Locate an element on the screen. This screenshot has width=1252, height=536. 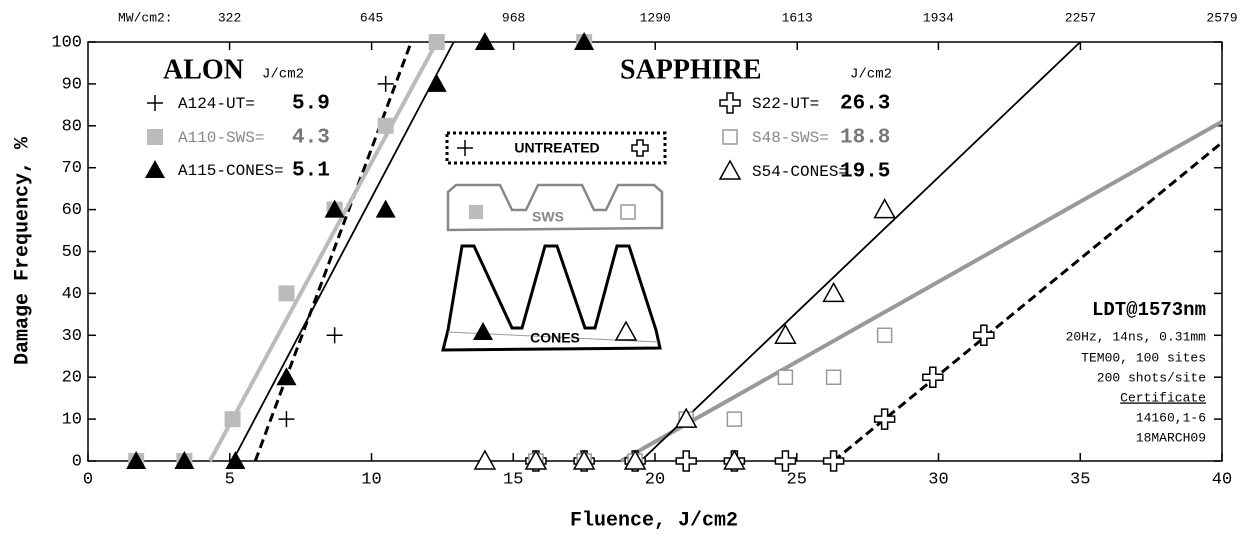
legend-value: 4.3 is located at coordinates (311, 138).